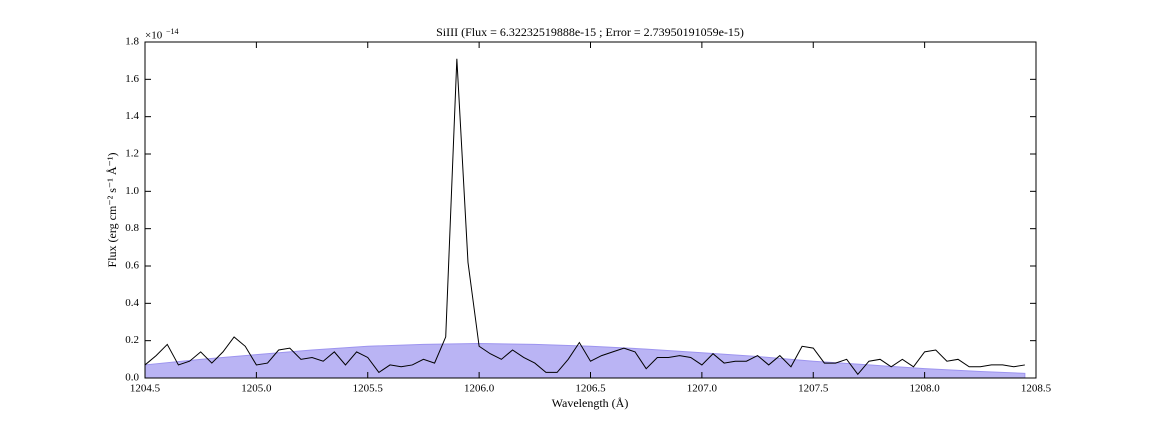 The width and height of the screenshot is (1152, 432). What do you see at coordinates (132, 42) in the screenshot?
I see `y-tick-label: 1.8` at bounding box center [132, 42].